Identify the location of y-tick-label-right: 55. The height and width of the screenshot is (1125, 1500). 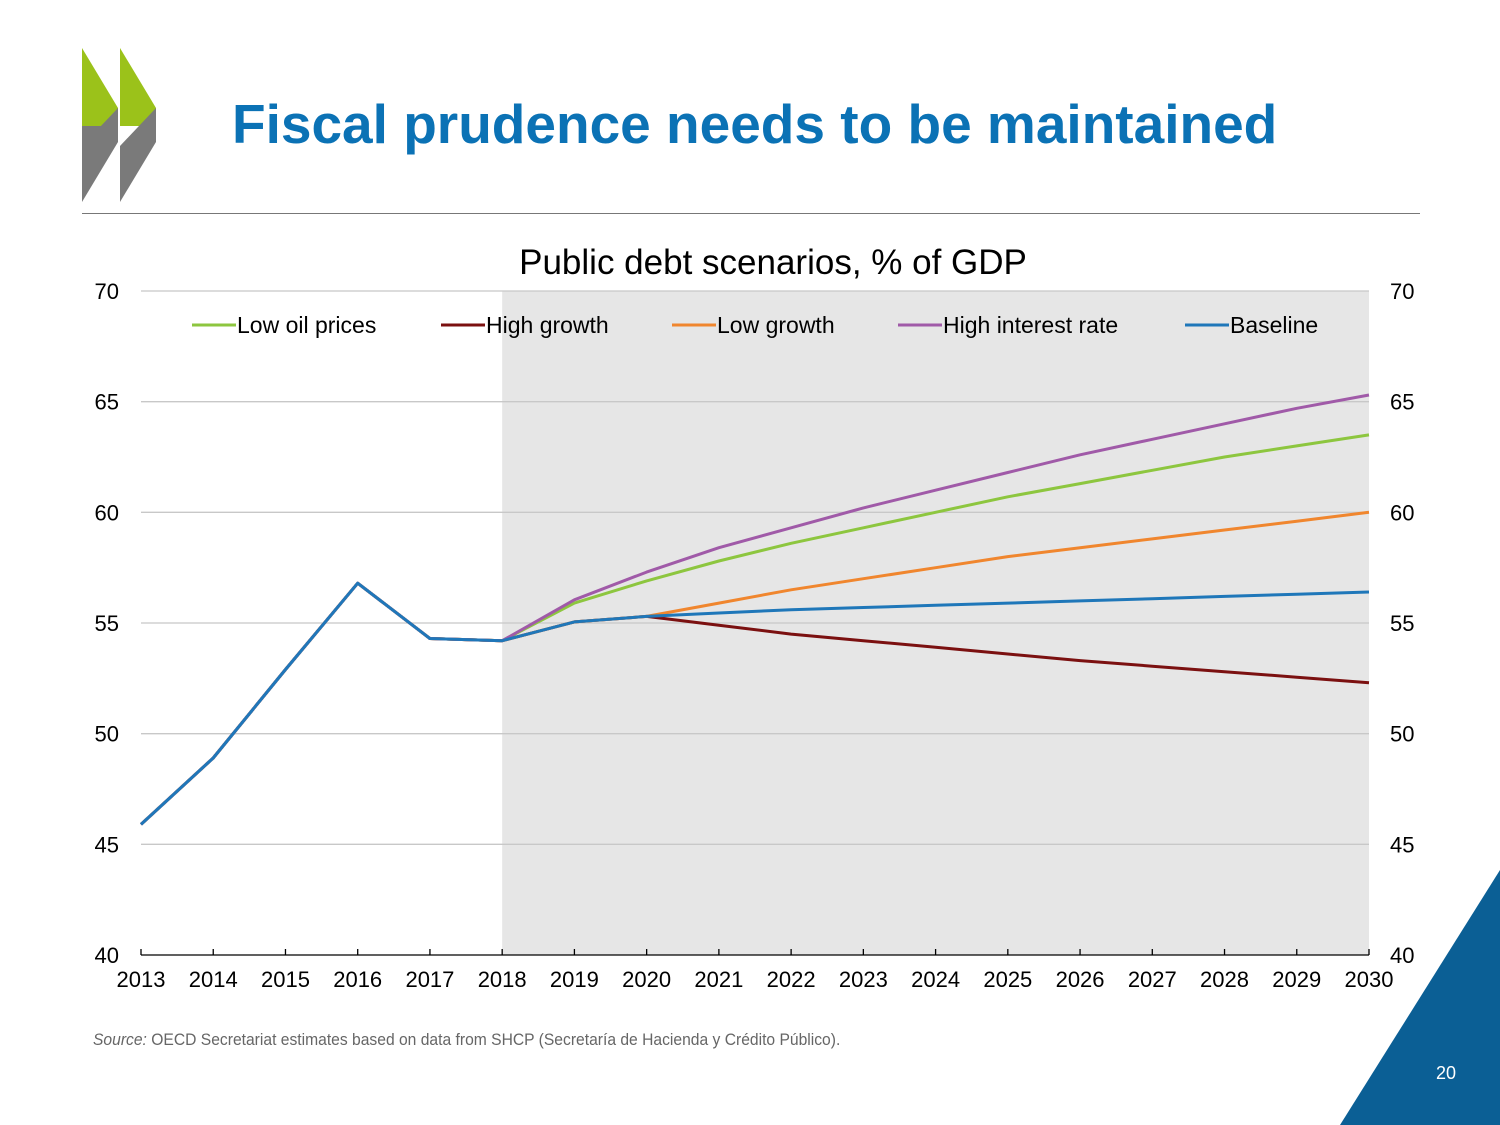
(1402, 623).